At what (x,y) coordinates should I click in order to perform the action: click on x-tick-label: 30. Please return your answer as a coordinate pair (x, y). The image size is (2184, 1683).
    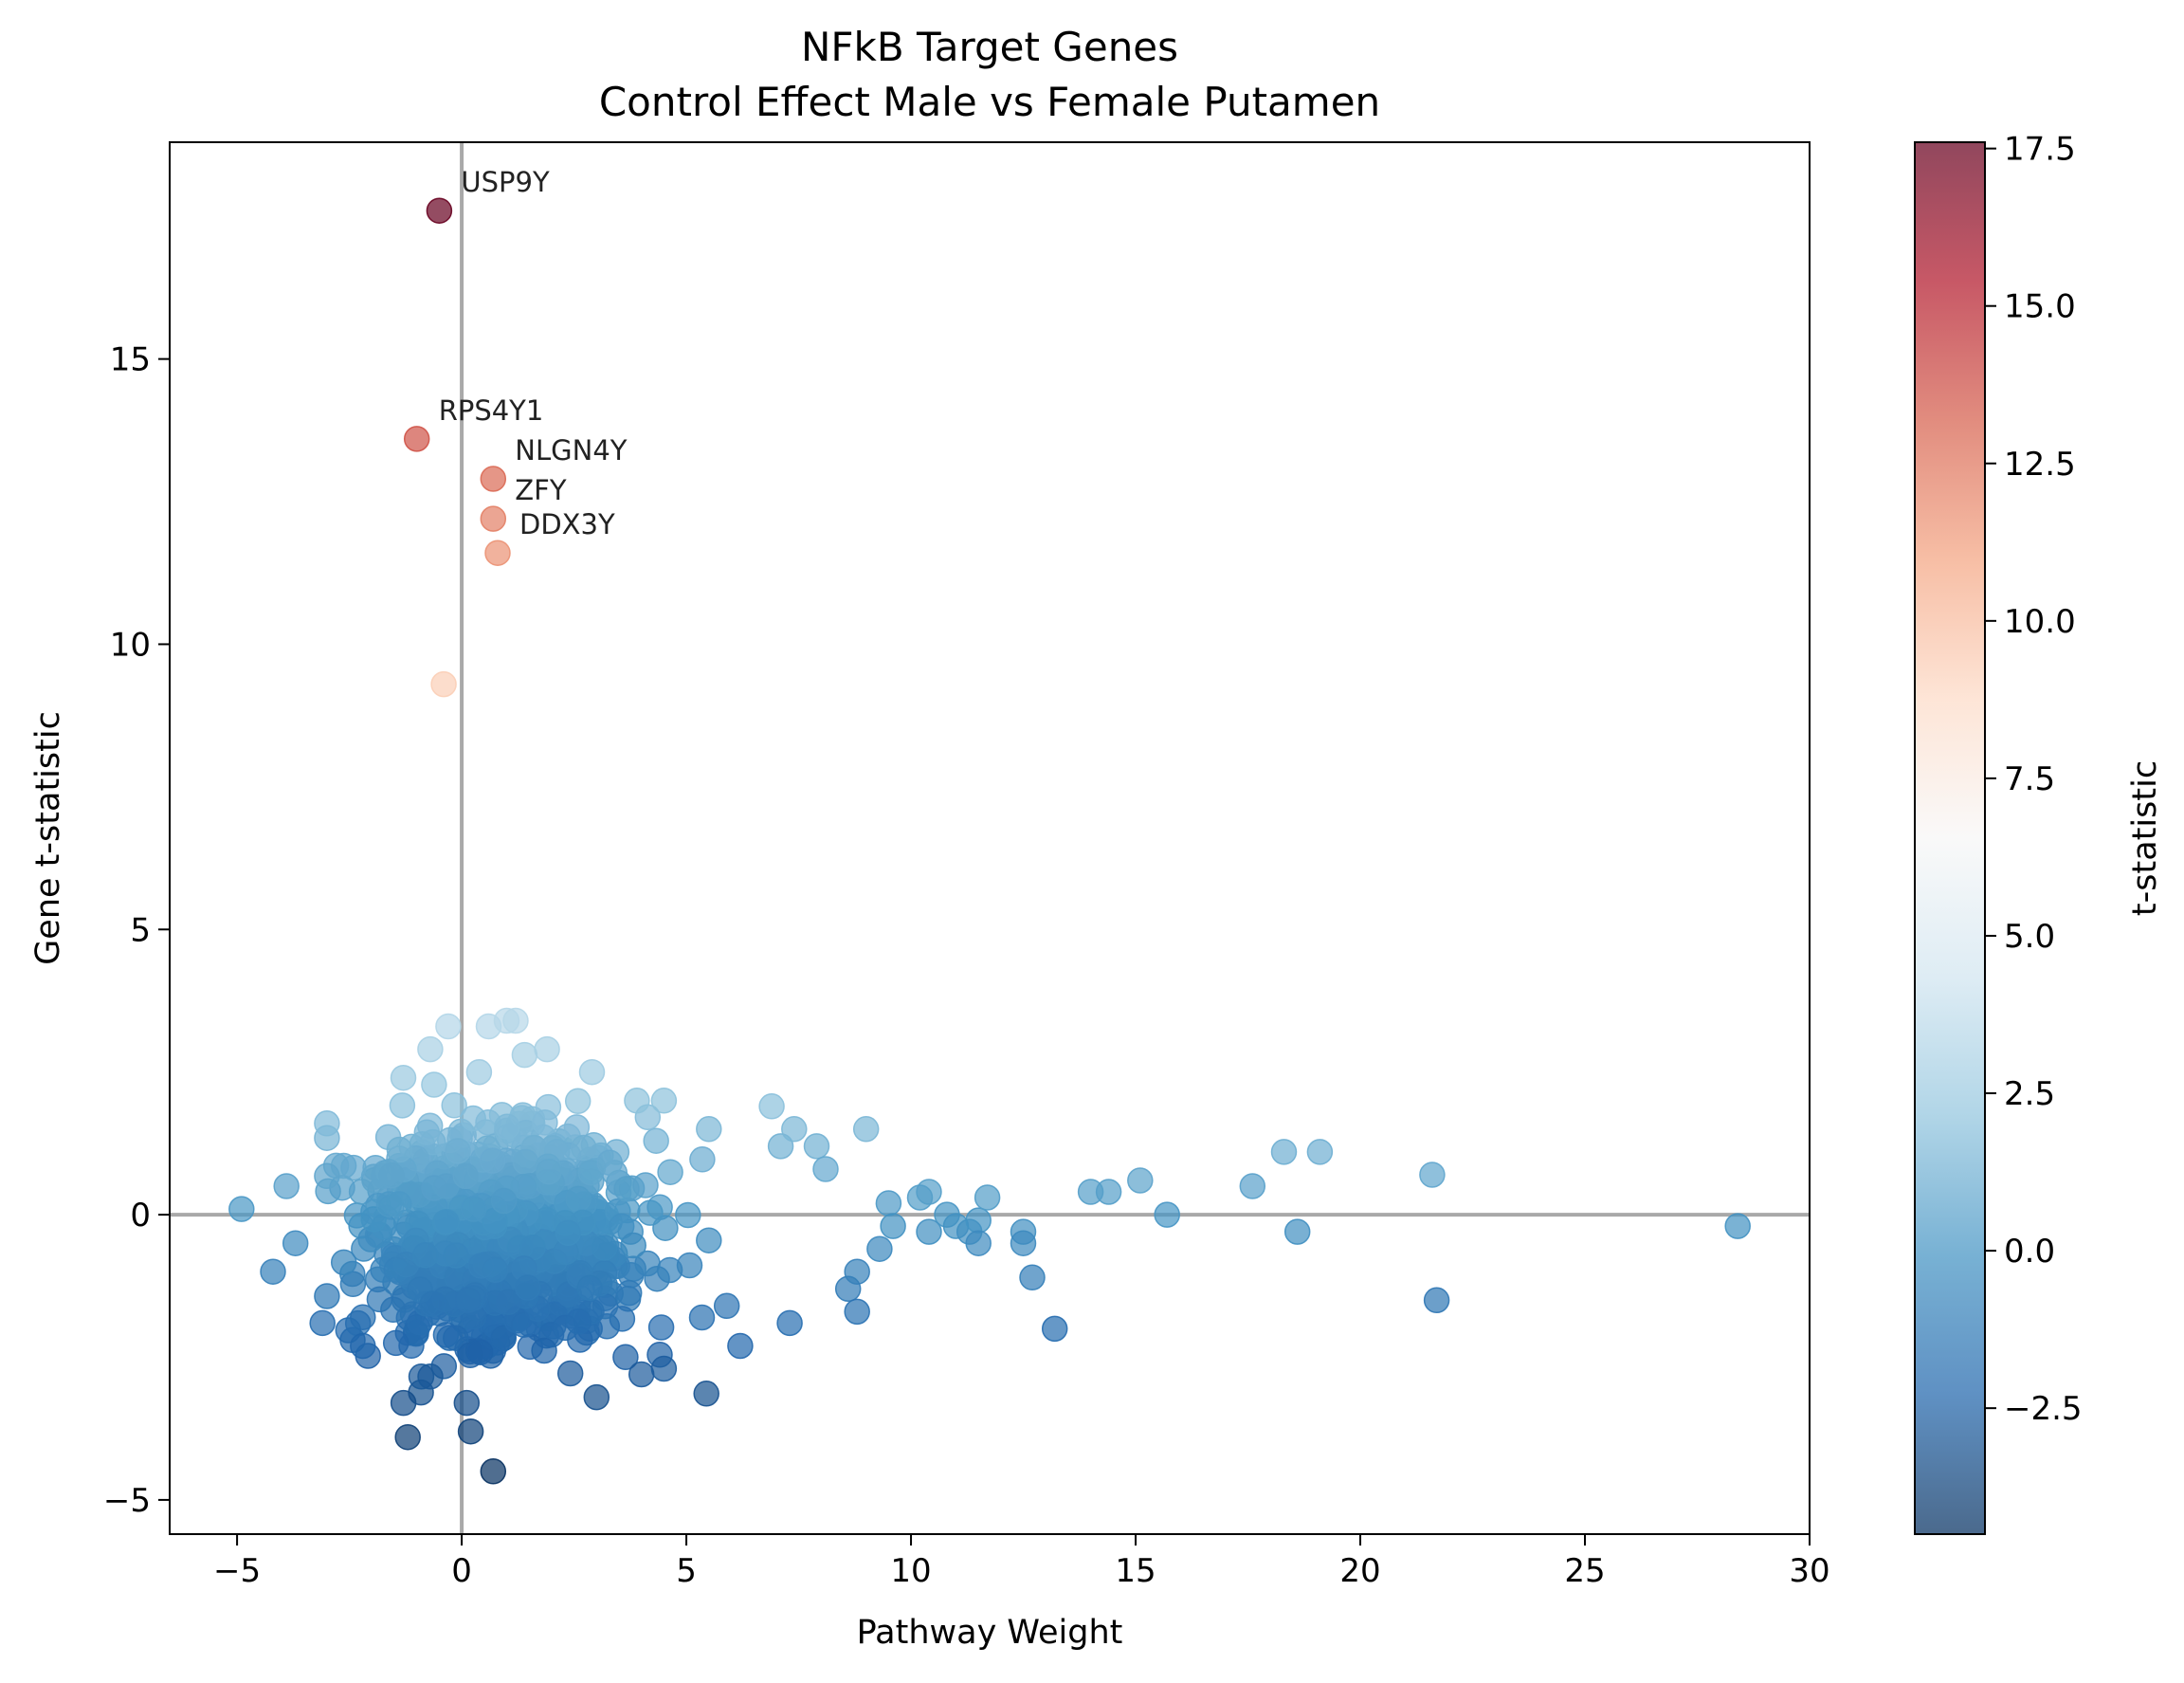
    Looking at the image, I should click on (1809, 1571).